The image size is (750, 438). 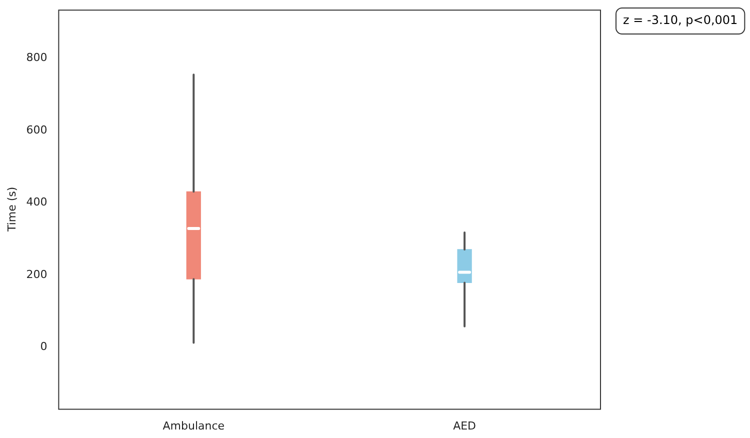 I want to click on text: z = -3.10, p<0,001, so click(x=680, y=20).